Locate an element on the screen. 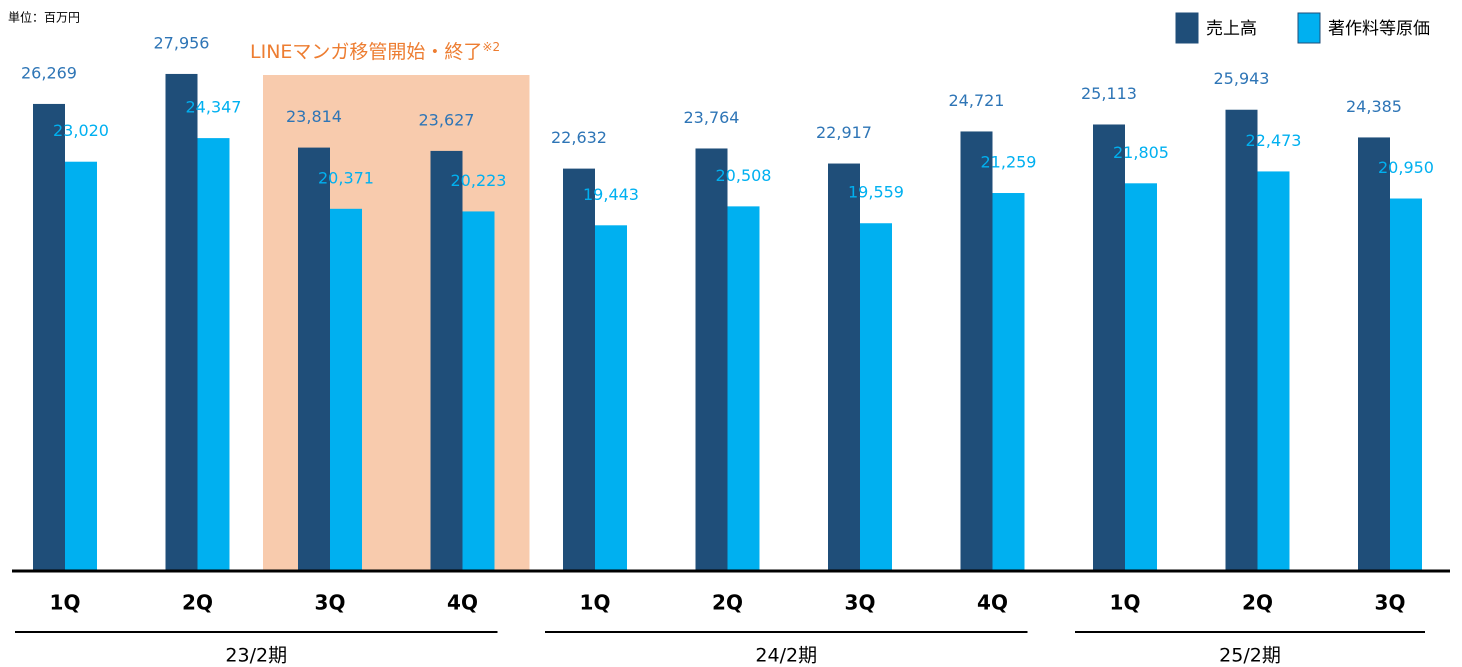 The width and height of the screenshot is (1462, 667). annotation: LINEマンガ移管開始・終了※2 is located at coordinates (375, 51).